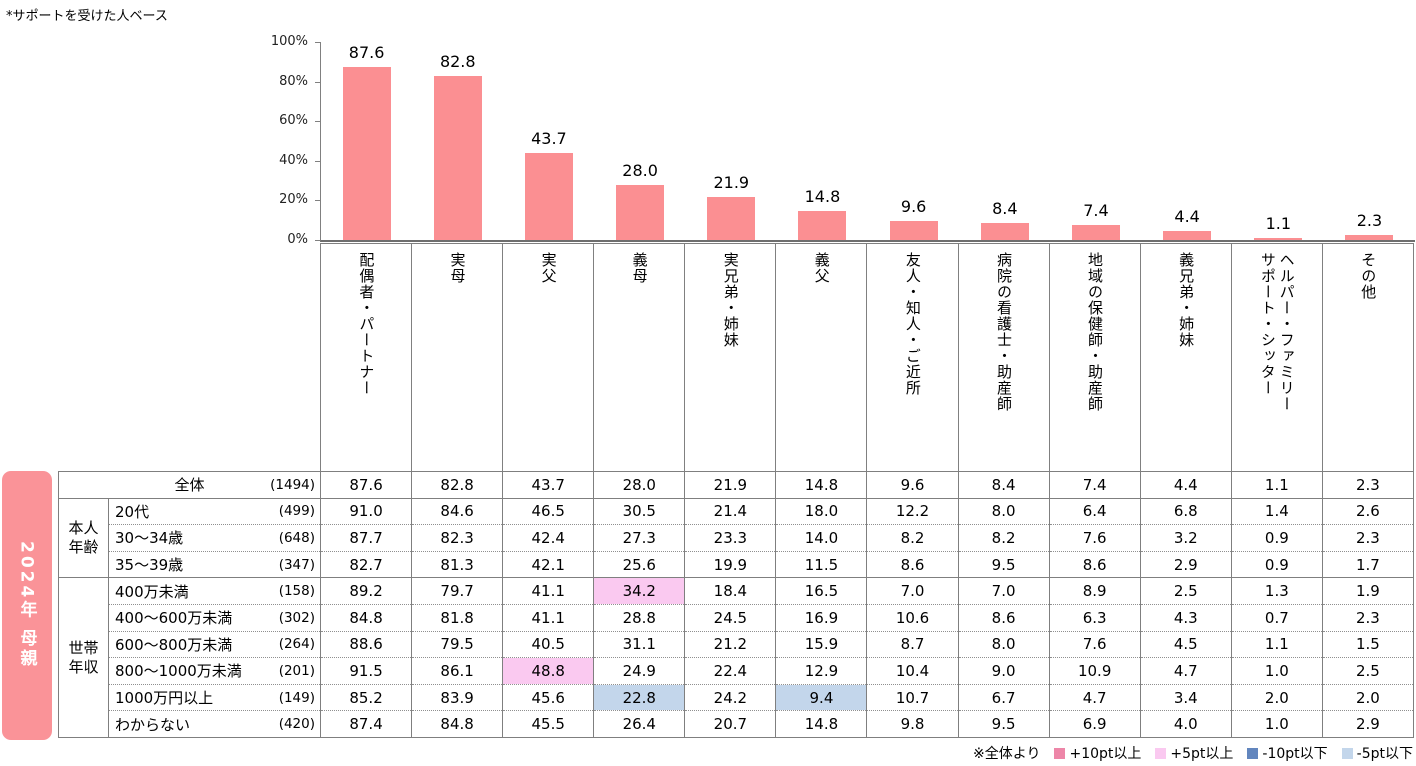 This screenshot has width=1416, height=766. Describe the element at coordinates (1369, 141) in the screenshot. I see `bar-slot: 2.3` at that location.